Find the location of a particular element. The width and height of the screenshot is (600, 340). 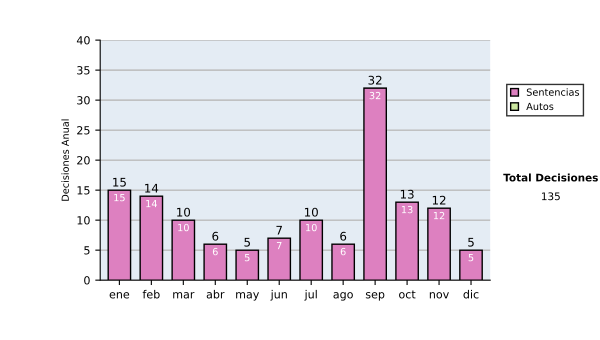

y-tick-label: 5 is located at coordinates (87, 250).